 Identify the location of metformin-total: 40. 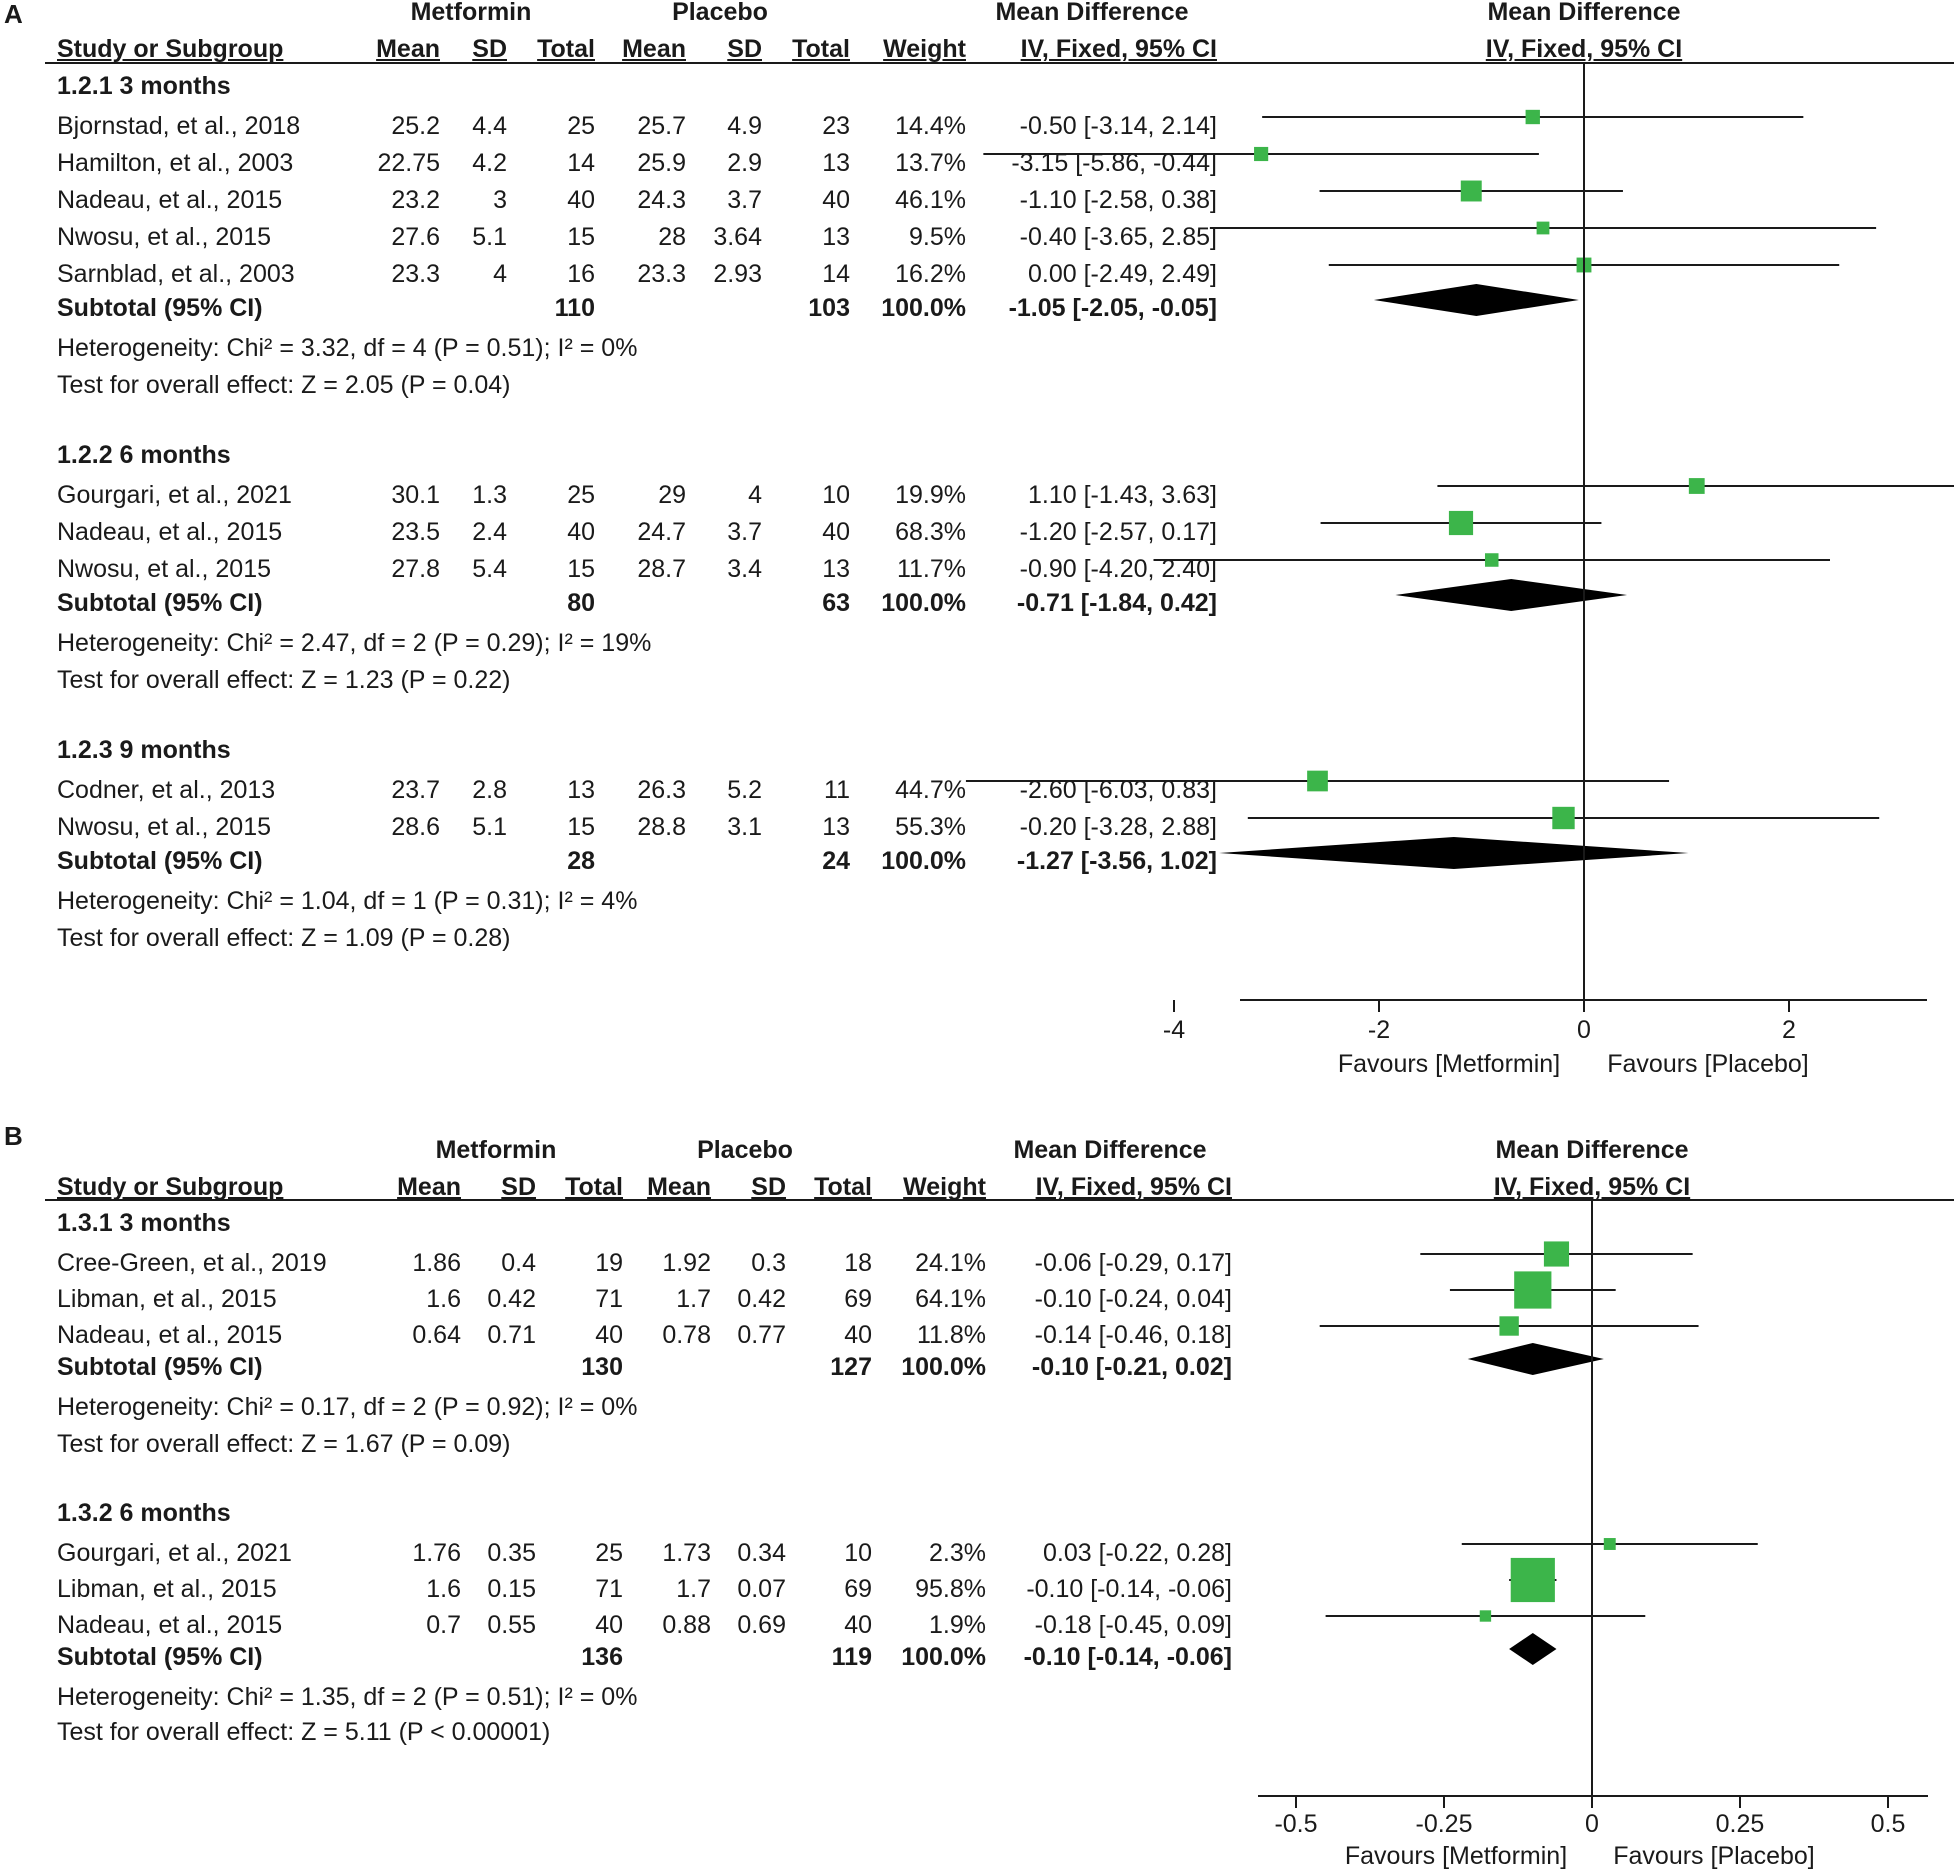
(581, 200).